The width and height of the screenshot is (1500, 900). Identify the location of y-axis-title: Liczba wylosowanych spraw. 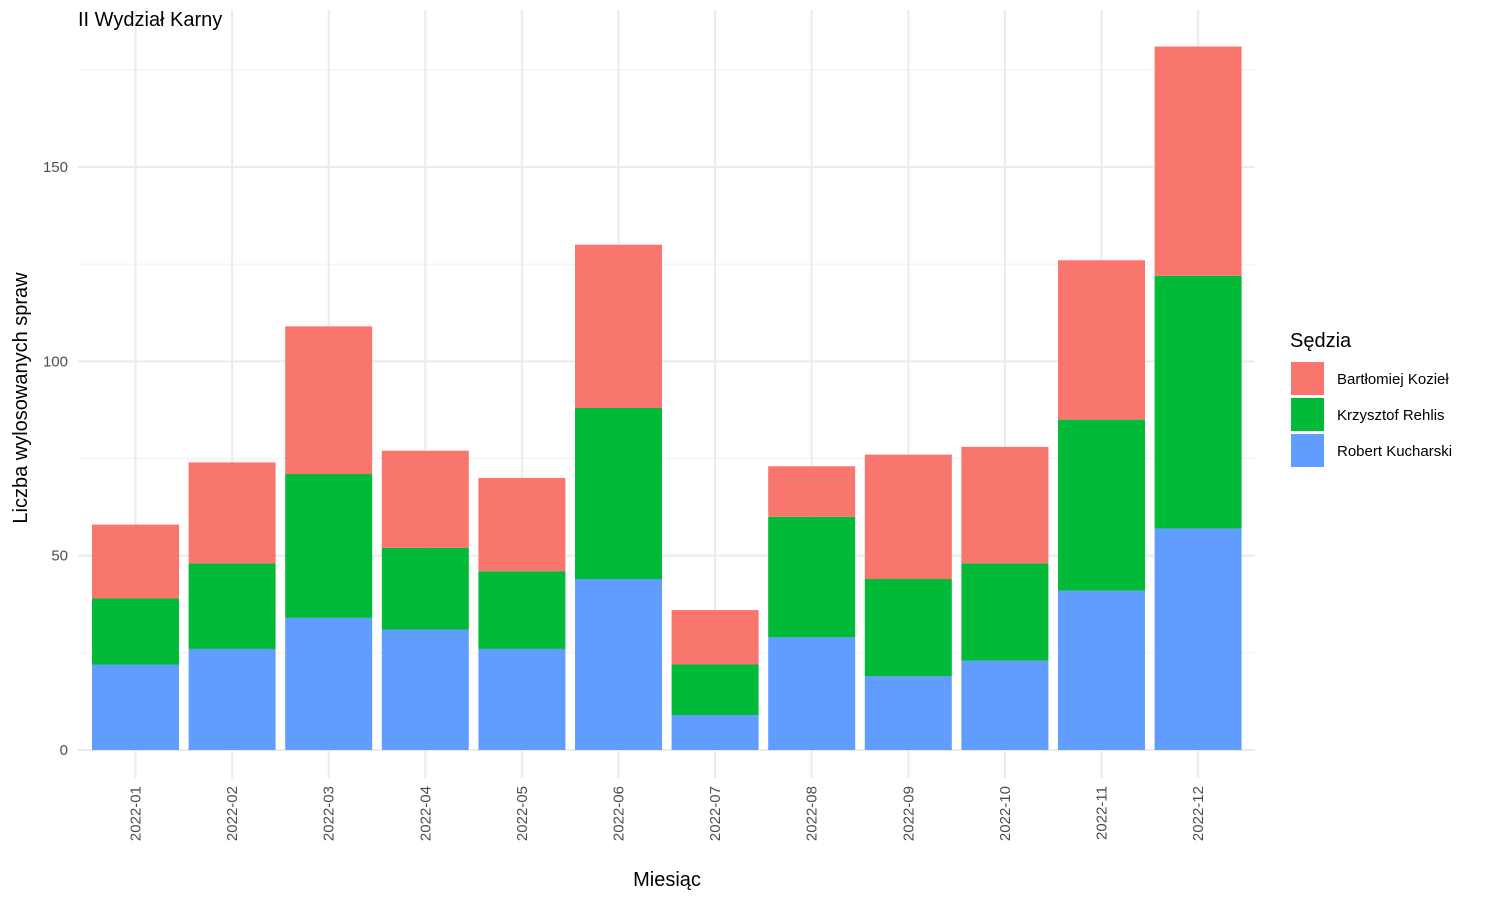
(21, 398).